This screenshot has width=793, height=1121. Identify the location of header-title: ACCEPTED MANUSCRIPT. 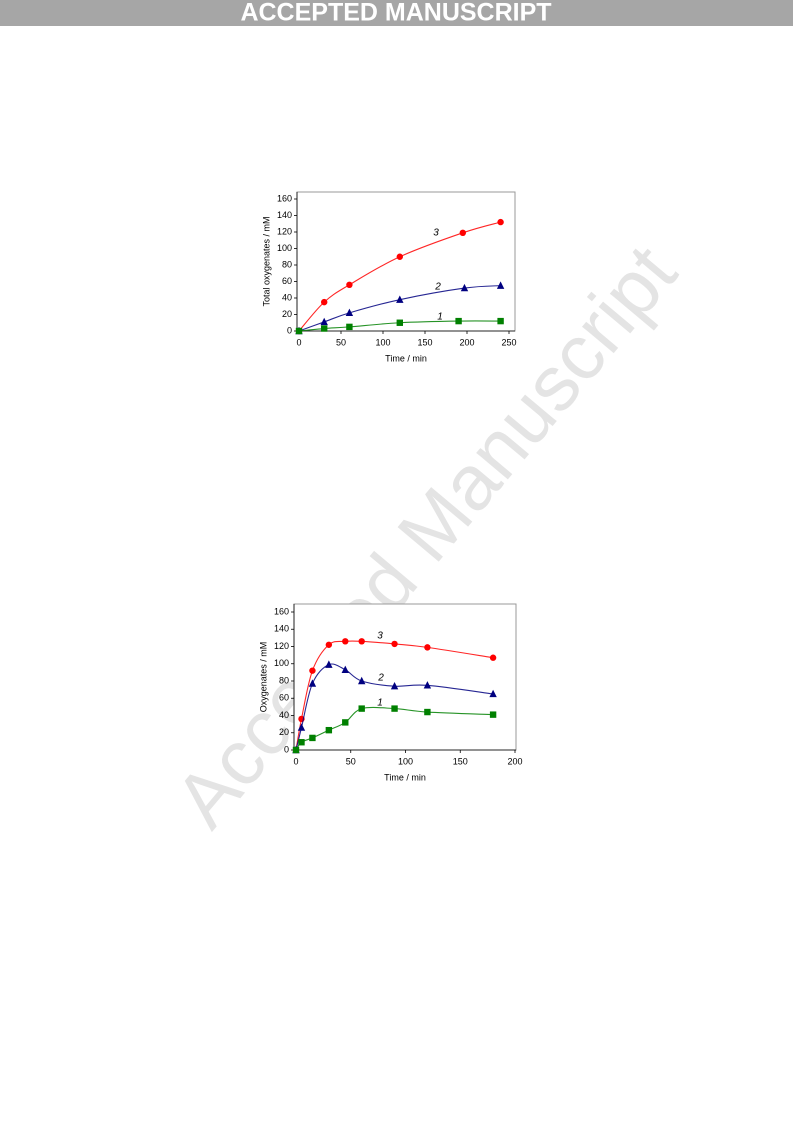
(395, 13).